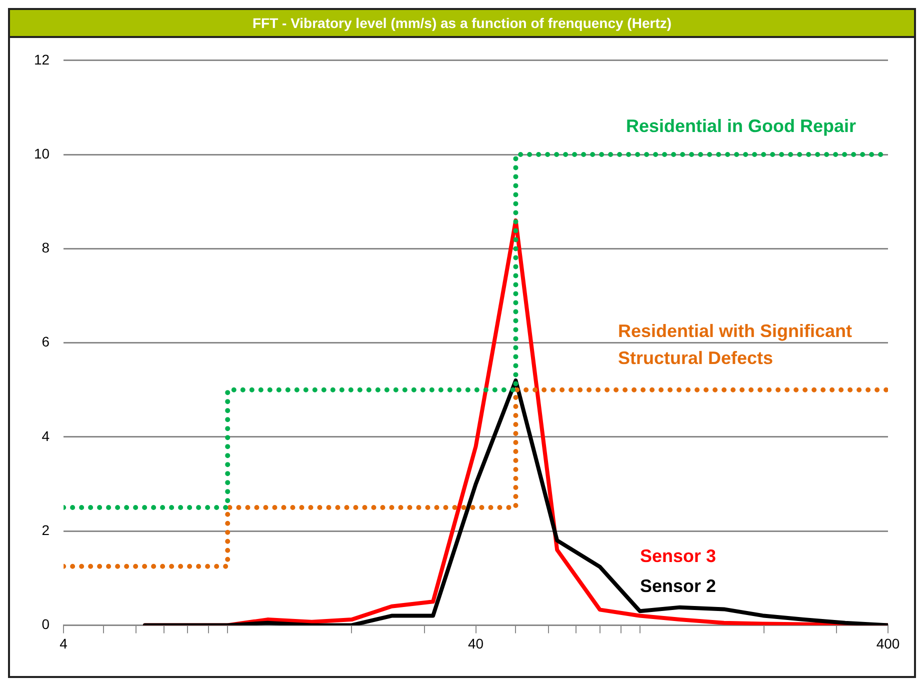 This screenshot has width=918, height=680. Describe the element at coordinates (46, 342) in the screenshot. I see `y-tick-label: 6` at that location.